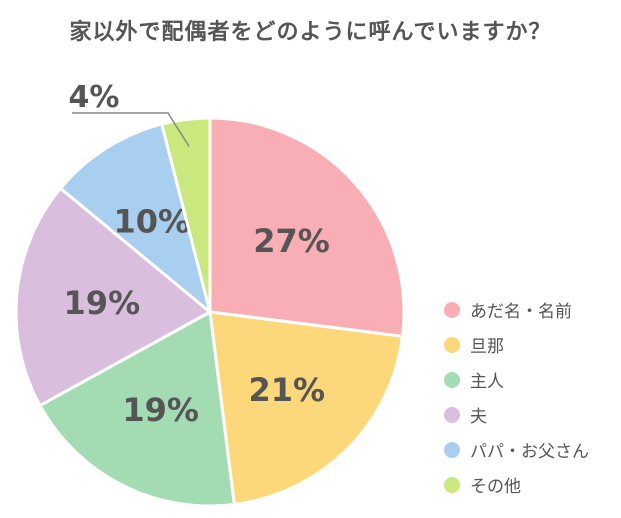  I want to click on legend-item: 主人, so click(516, 379).